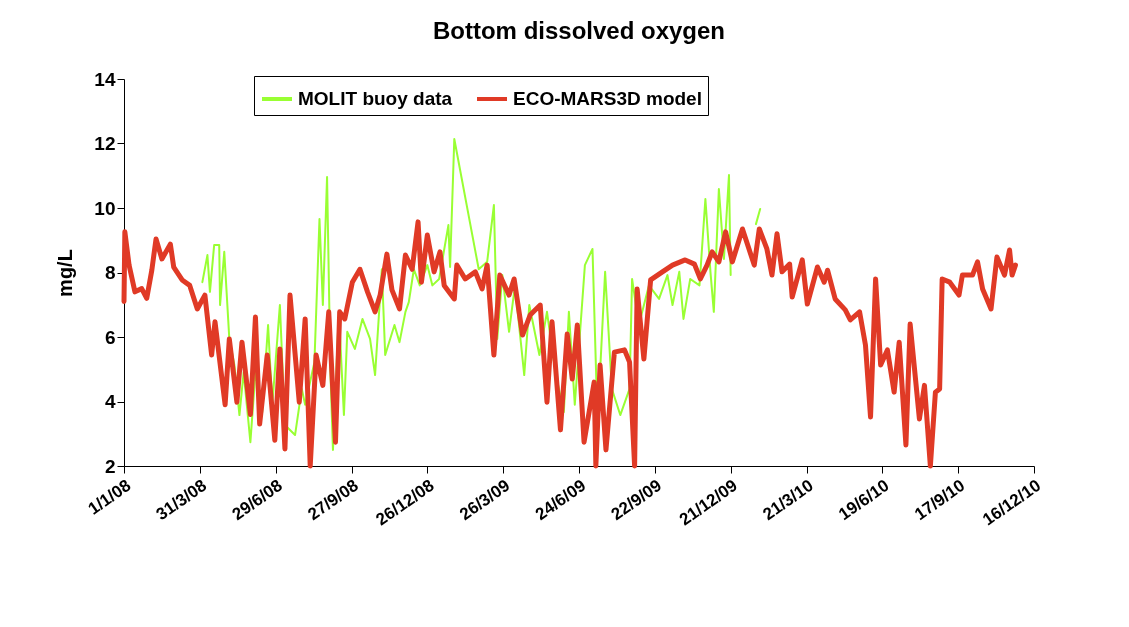 This screenshot has height=627, width=1129. Describe the element at coordinates (579, 30) in the screenshot. I see `chart-title: Bottom dissolved oxygen` at that location.